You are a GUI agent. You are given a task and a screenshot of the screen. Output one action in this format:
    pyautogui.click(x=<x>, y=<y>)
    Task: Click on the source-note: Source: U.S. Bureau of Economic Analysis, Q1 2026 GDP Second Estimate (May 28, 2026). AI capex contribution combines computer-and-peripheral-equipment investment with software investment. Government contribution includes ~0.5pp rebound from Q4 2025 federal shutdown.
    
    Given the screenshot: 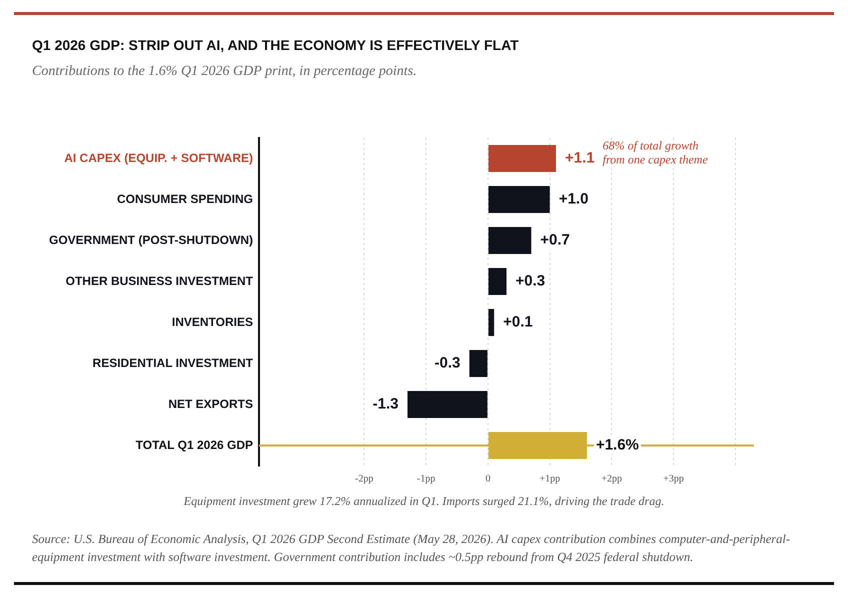 What is the action you would take?
    pyautogui.click(x=412, y=548)
    